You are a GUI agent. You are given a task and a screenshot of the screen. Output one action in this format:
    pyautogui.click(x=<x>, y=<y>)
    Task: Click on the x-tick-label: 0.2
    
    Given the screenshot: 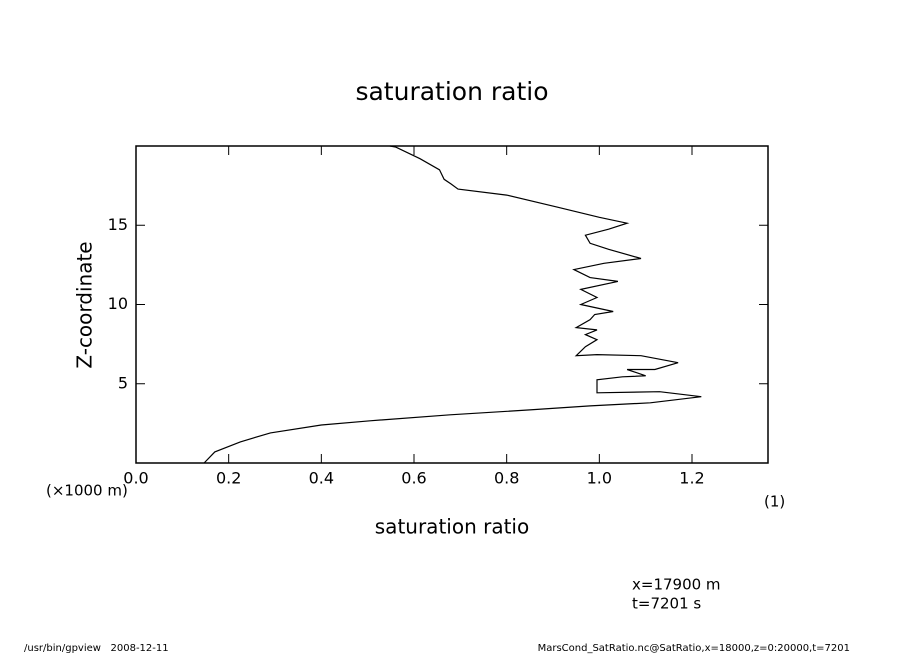 What is the action you would take?
    pyautogui.click(x=228, y=478)
    